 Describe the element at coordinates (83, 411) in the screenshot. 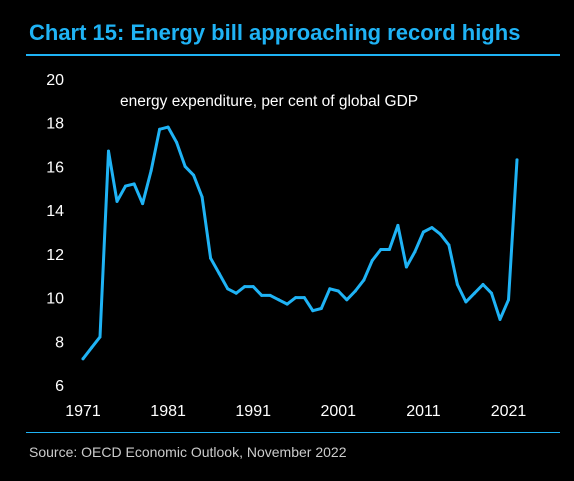

I see `x-tick-label: 1971` at that location.